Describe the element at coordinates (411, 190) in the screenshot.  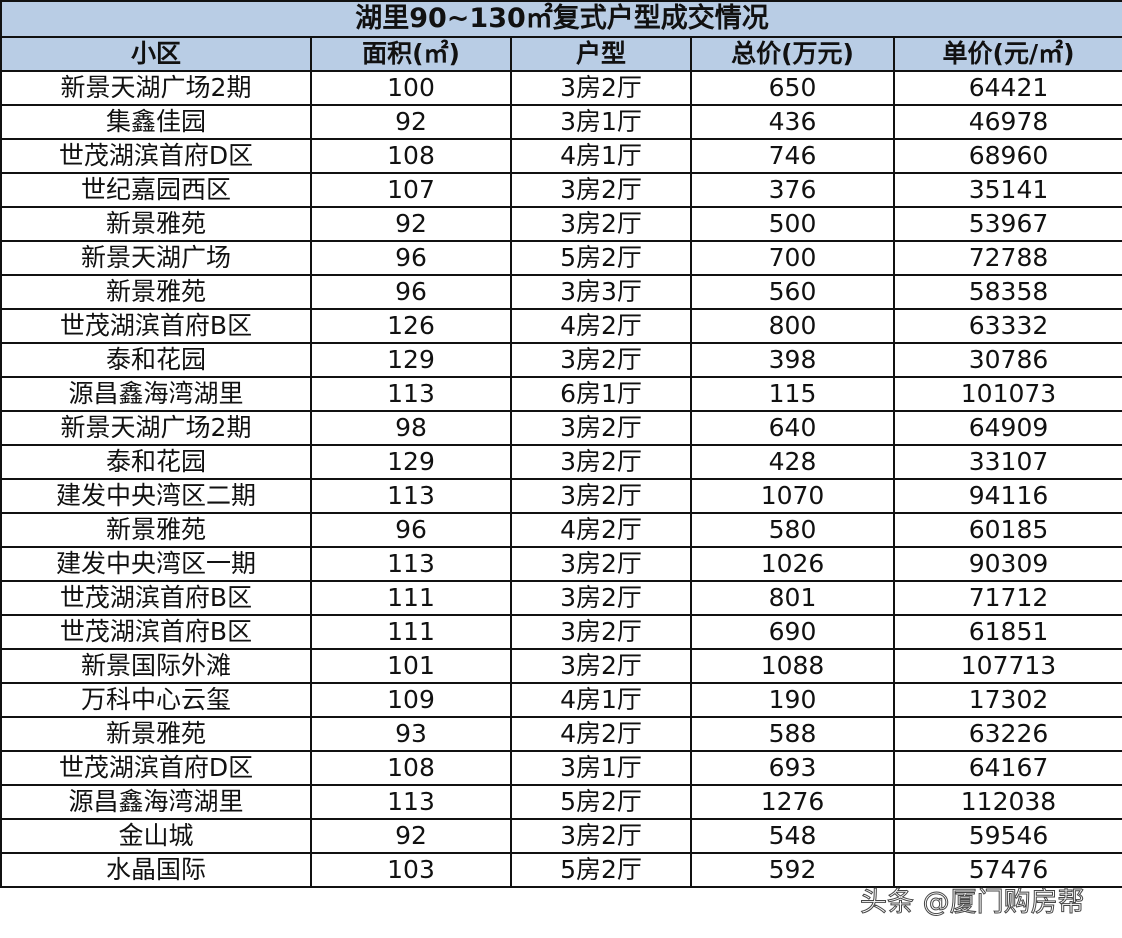
I see `table-cell: 107` at that location.